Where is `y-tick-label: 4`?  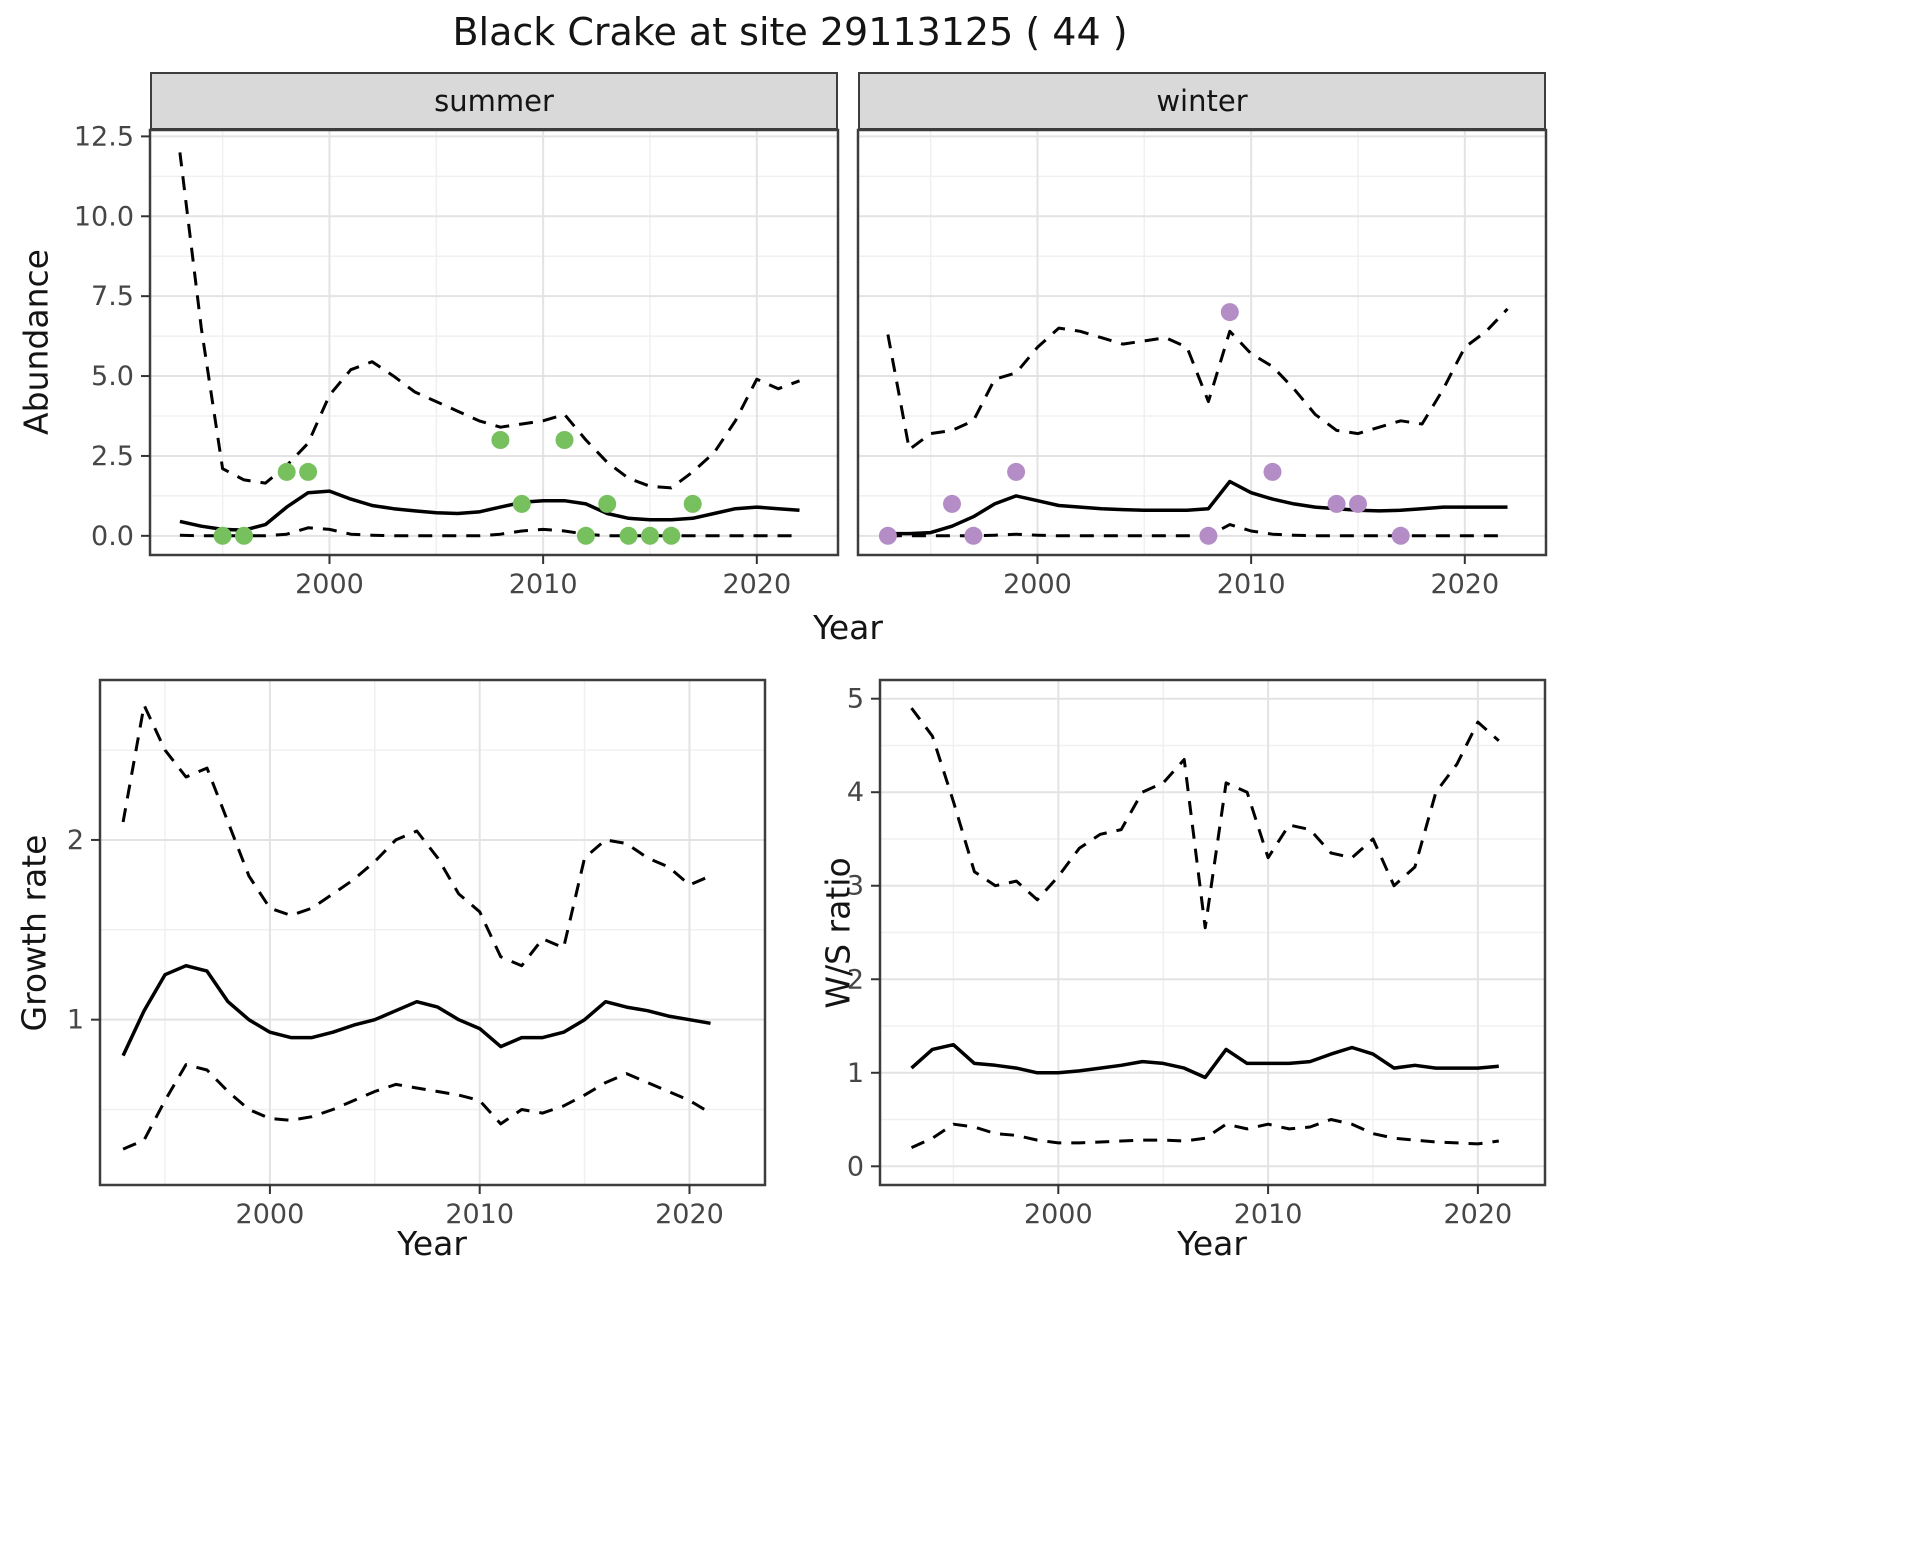
y-tick-label: 4 is located at coordinates (855, 792).